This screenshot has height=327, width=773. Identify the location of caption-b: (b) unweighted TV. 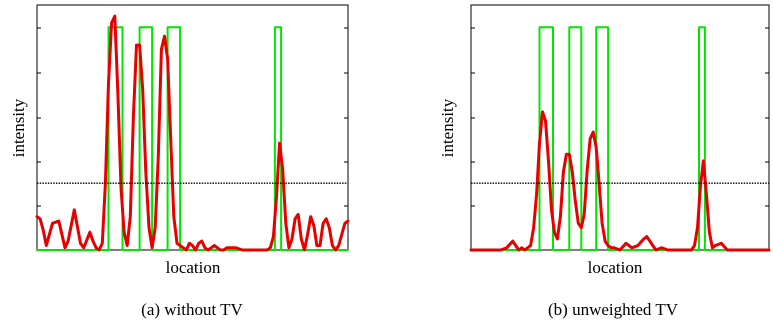
(613, 309).